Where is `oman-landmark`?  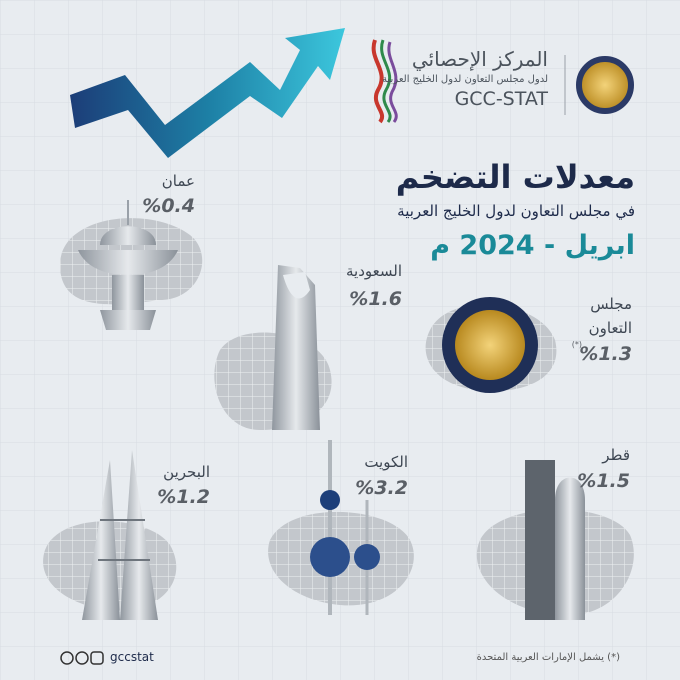
oman-landmark is located at coordinates (128, 265).